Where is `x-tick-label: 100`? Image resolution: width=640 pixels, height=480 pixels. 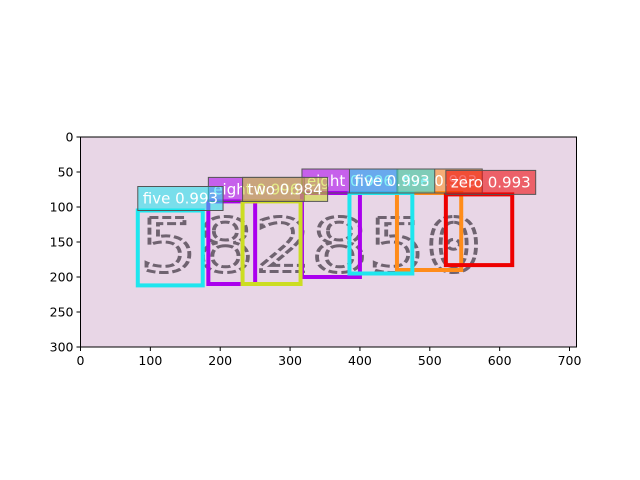
x-tick-label: 100 is located at coordinates (150, 360).